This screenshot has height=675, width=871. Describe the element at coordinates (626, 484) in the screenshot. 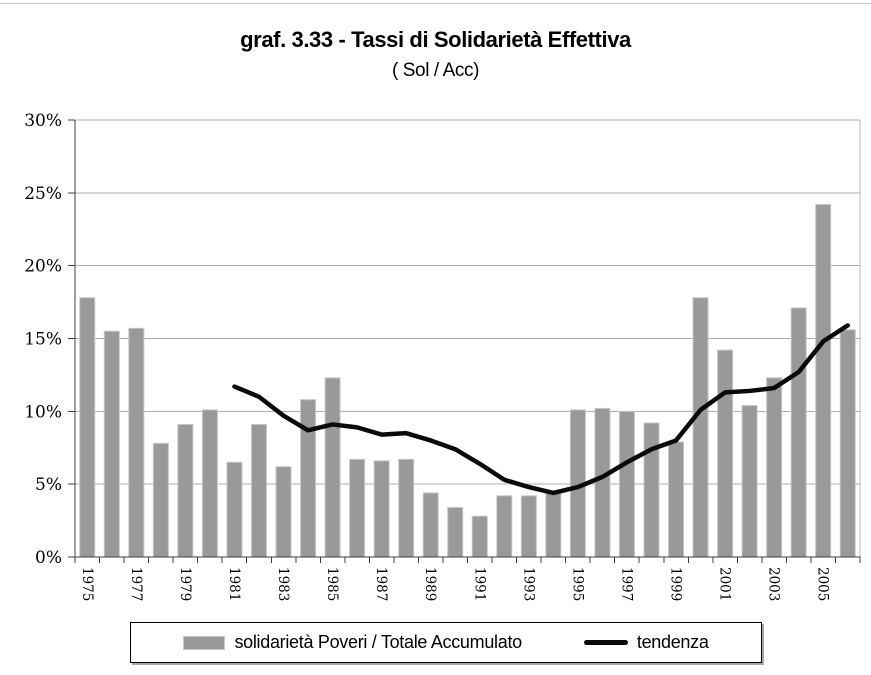

I see `bar-1997` at that location.